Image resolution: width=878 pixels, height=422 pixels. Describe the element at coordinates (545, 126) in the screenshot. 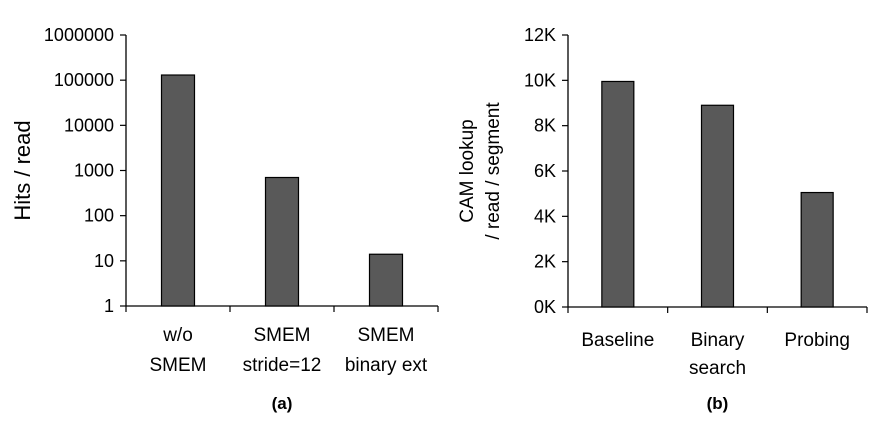

I see `y-tick-label: 8K` at that location.